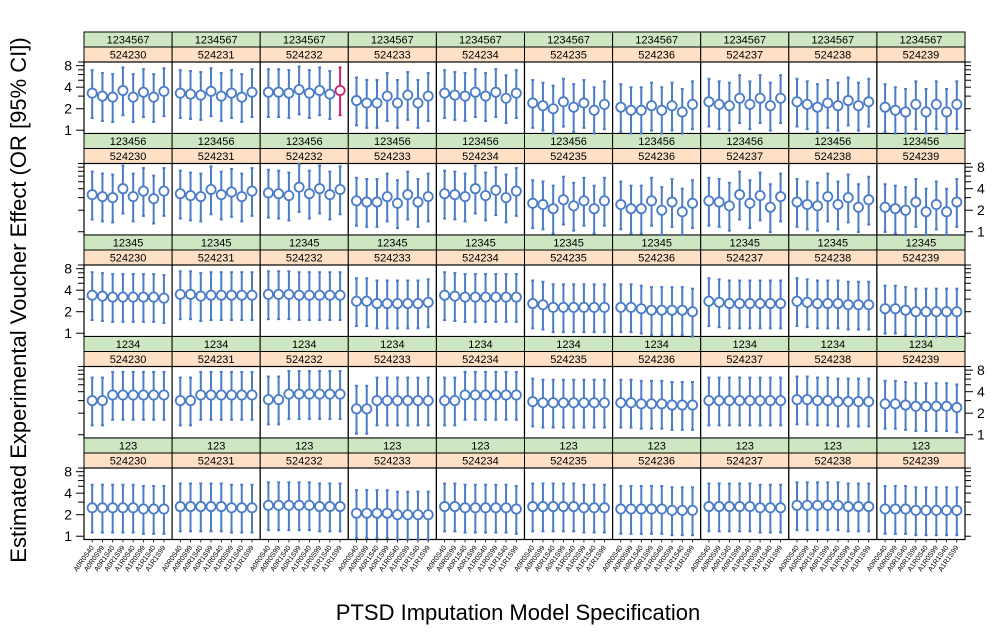 This screenshot has width=1000, height=636. I want to click on y-tick-label: 1, so click(68, 536).